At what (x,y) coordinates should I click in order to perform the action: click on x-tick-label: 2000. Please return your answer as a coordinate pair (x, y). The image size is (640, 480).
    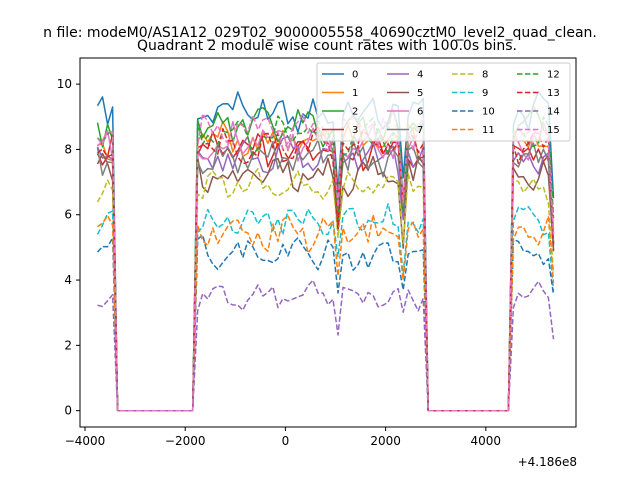
    Looking at the image, I should click on (385, 441).